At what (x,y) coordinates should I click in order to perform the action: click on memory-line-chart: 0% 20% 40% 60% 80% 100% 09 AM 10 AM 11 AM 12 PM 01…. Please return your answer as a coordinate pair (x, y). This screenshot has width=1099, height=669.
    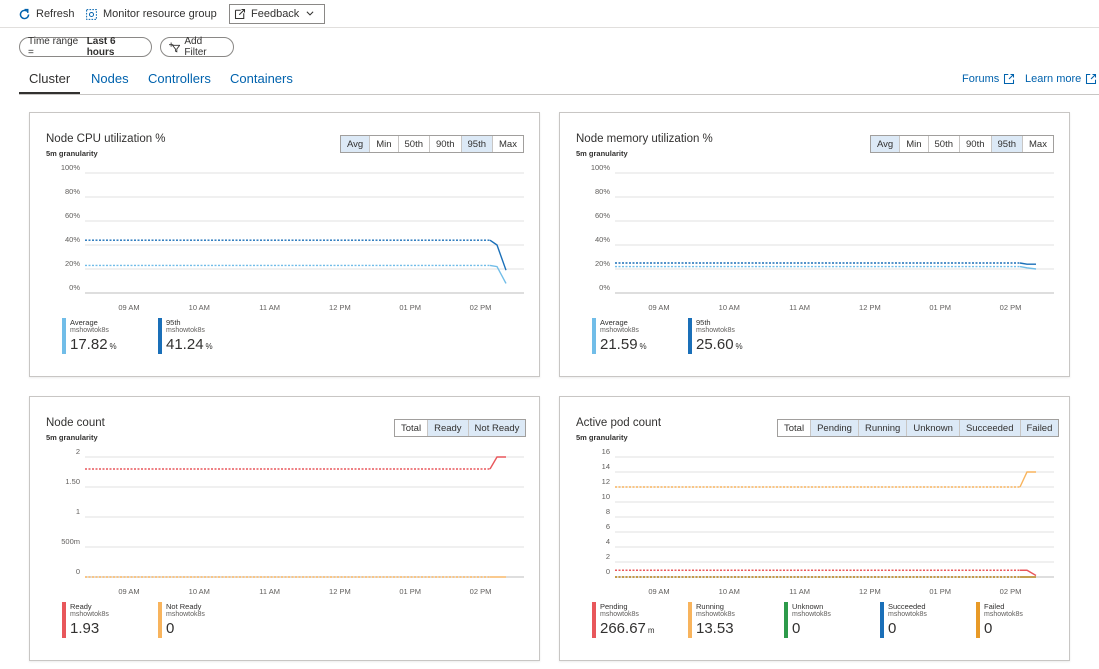
    Looking at the image, I should click on (822, 237).